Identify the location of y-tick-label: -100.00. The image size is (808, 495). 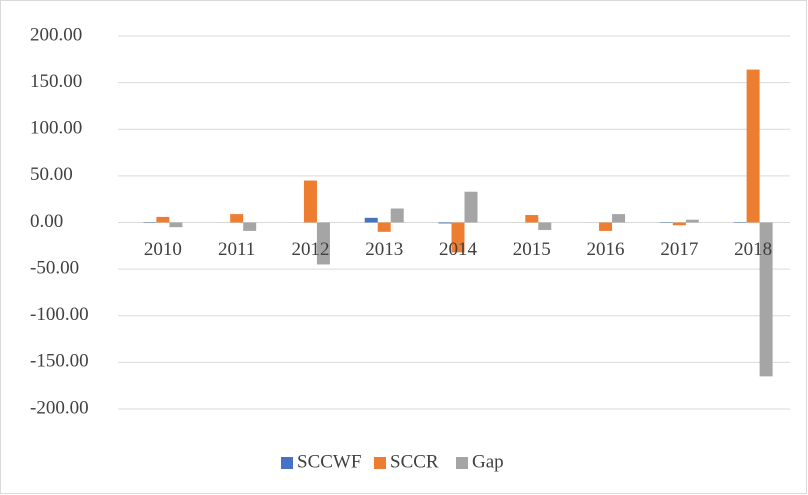
(59, 314).